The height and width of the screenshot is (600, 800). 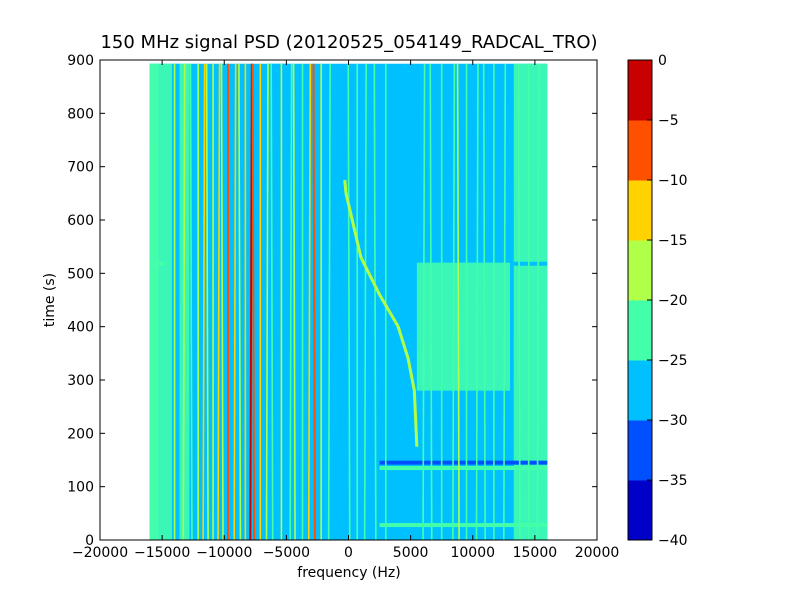 I want to click on colorbar-ticks: −40 −35 −30 −25 −20 −15 −10 −5 0, so click(x=667, y=301).